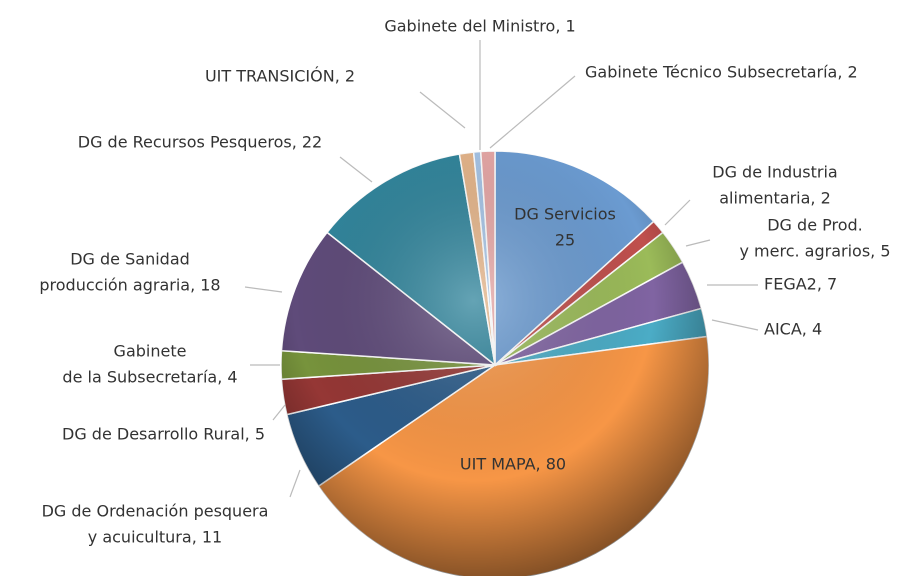 This screenshot has height=576, width=923. What do you see at coordinates (721, 72) in the screenshot?
I see `slice-label: Gabinete Técnico Subsecretaría, 2` at bounding box center [721, 72].